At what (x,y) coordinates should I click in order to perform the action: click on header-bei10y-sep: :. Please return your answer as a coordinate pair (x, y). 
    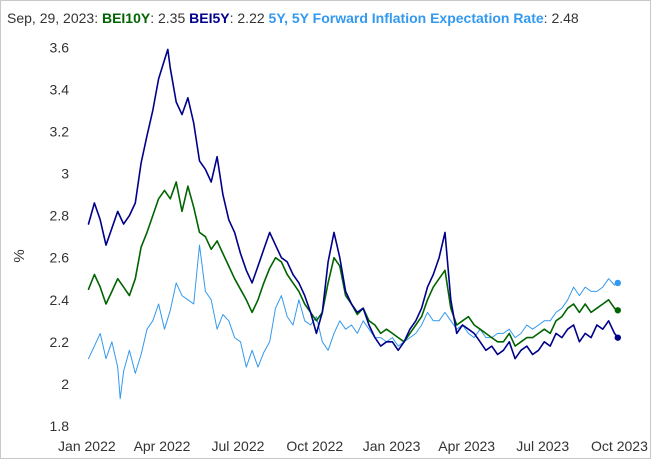
    Looking at the image, I should click on (152, 18).